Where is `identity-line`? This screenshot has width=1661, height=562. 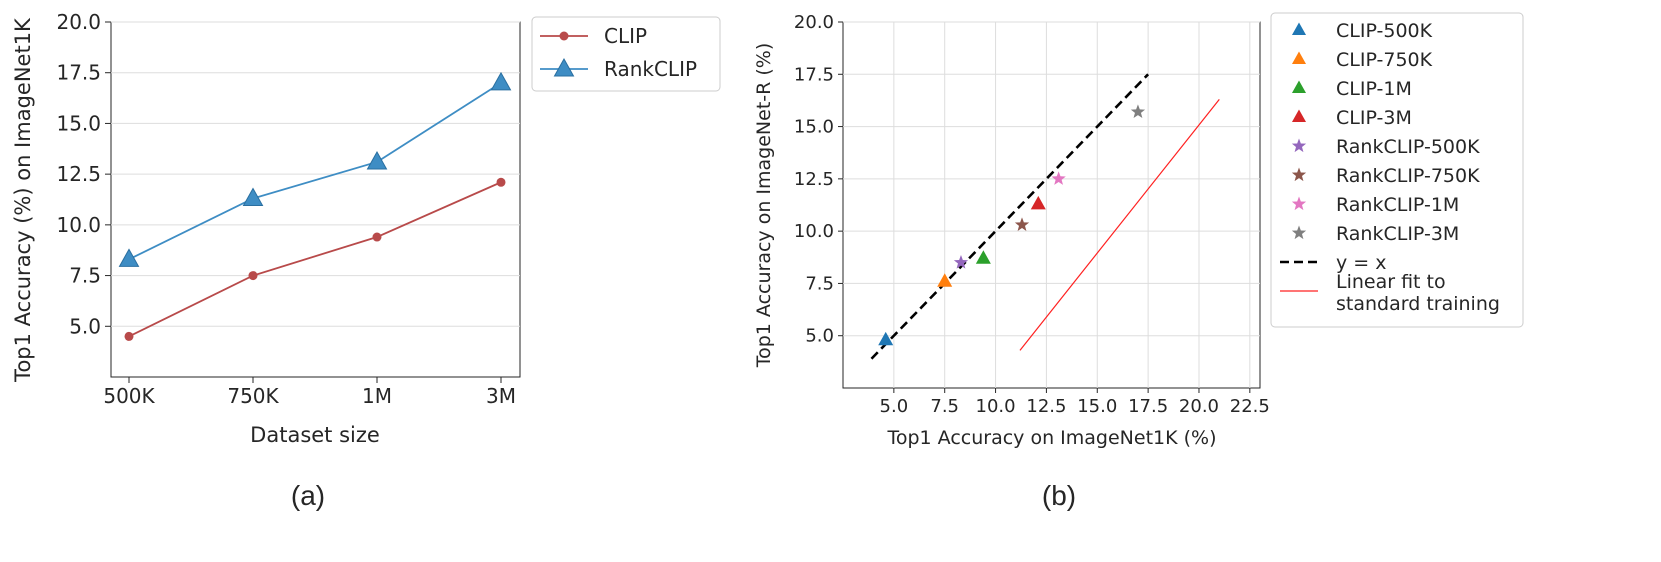 identity-line is located at coordinates (1010, 216).